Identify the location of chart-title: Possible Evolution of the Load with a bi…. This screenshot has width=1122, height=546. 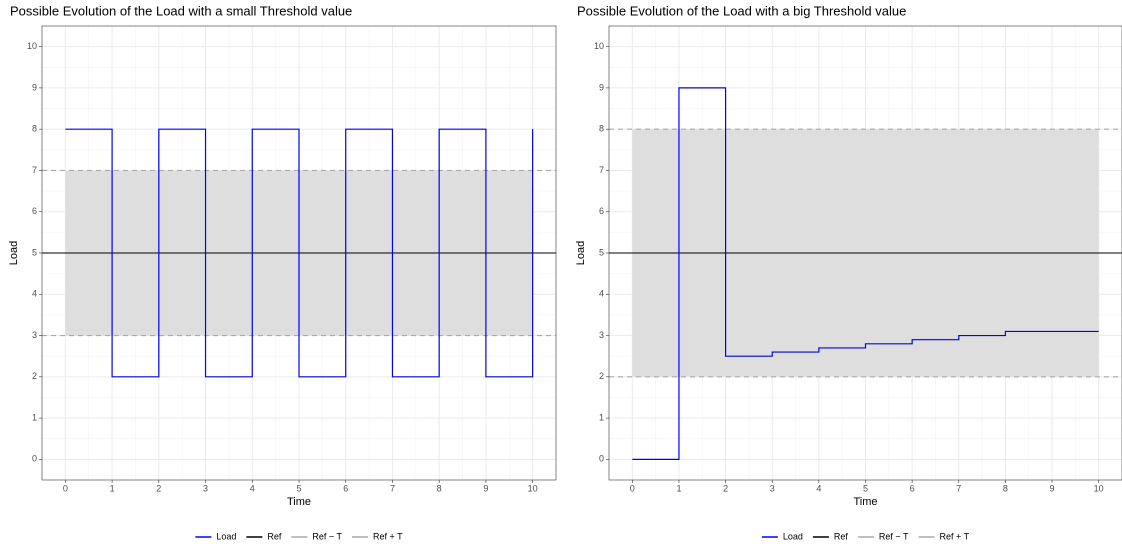
(741, 10).